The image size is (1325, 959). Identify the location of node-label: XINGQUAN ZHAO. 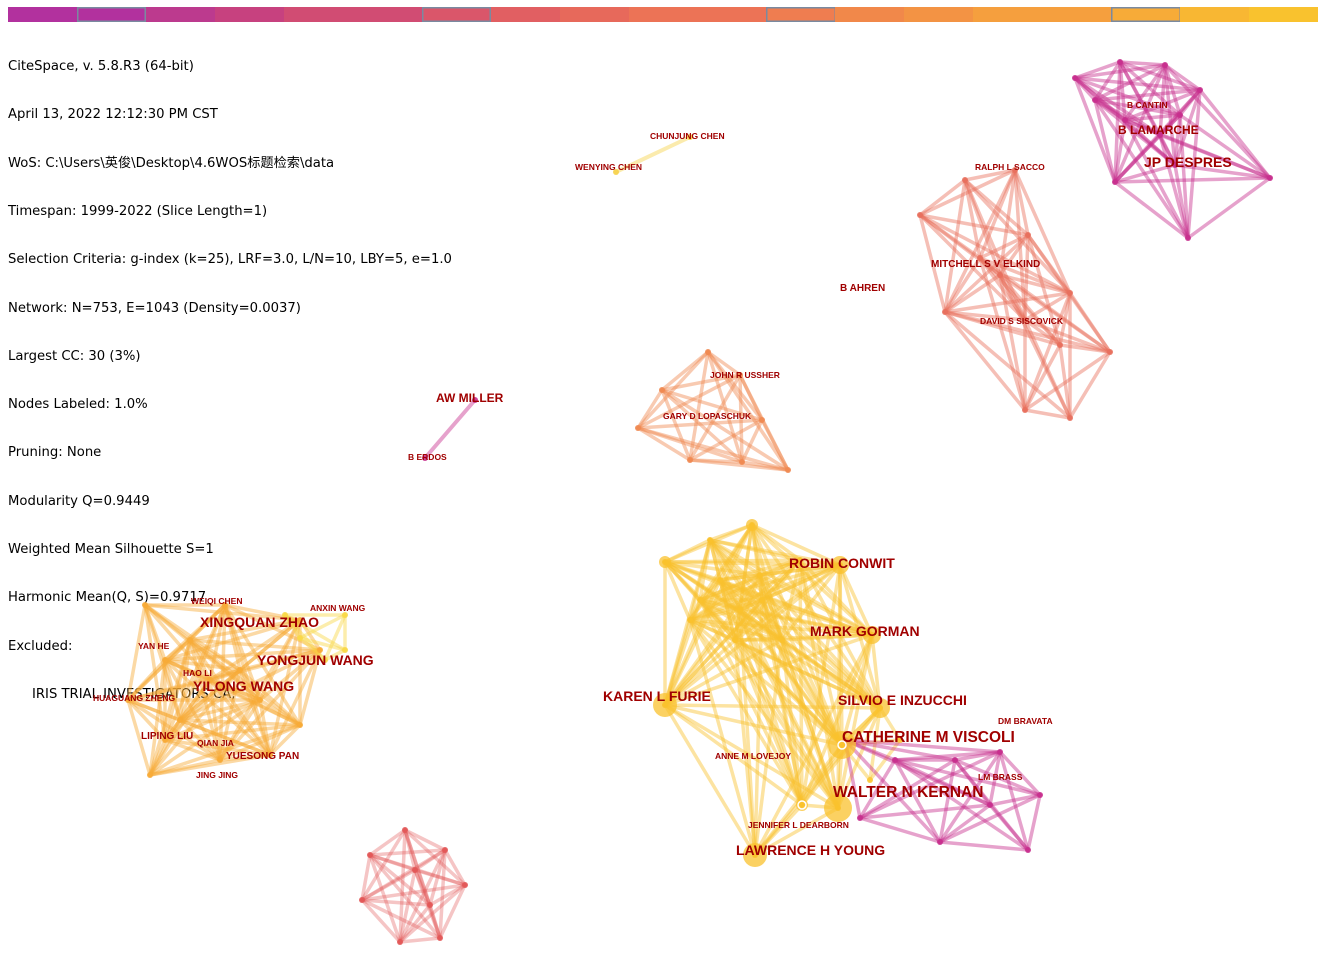
(259, 622).